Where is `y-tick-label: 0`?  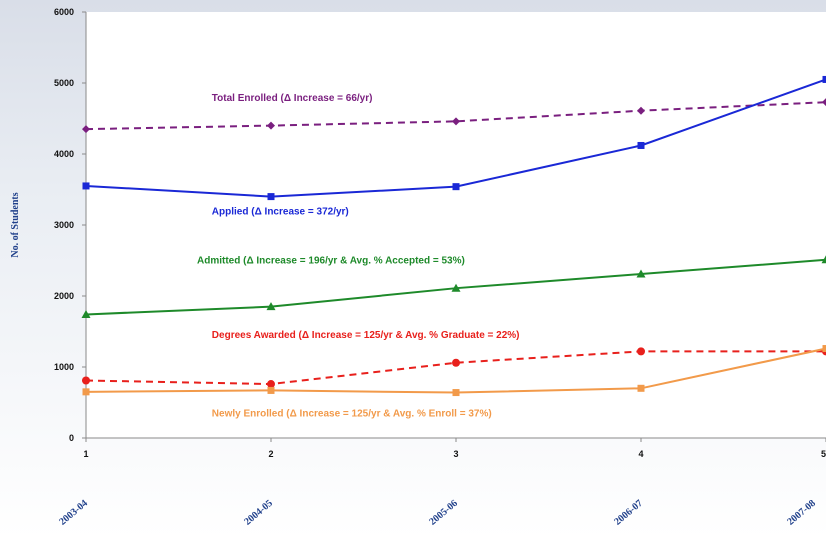 y-tick-label: 0 is located at coordinates (71, 438).